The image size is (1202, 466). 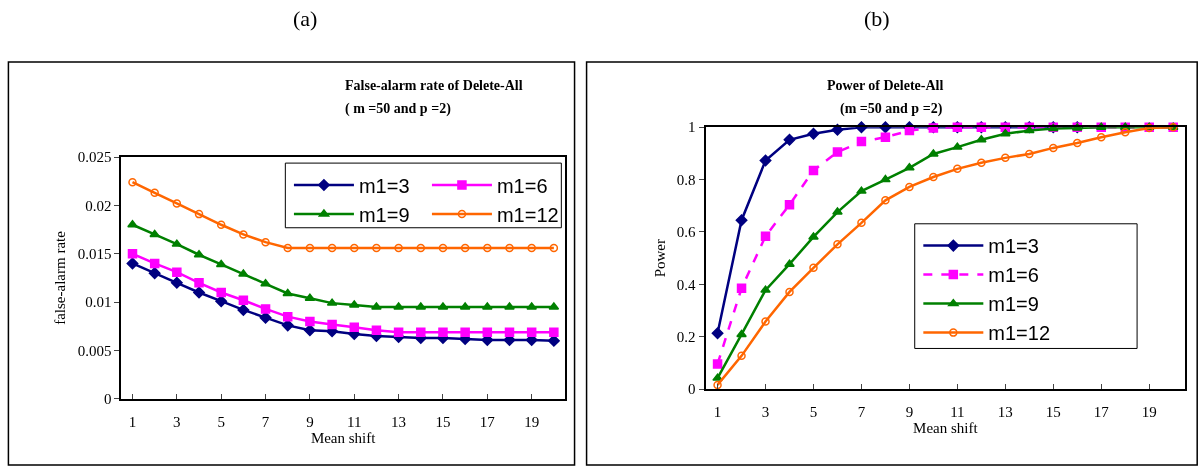 I want to click on chart-subtitle: (m =50 and p =2), so click(x=891, y=109).